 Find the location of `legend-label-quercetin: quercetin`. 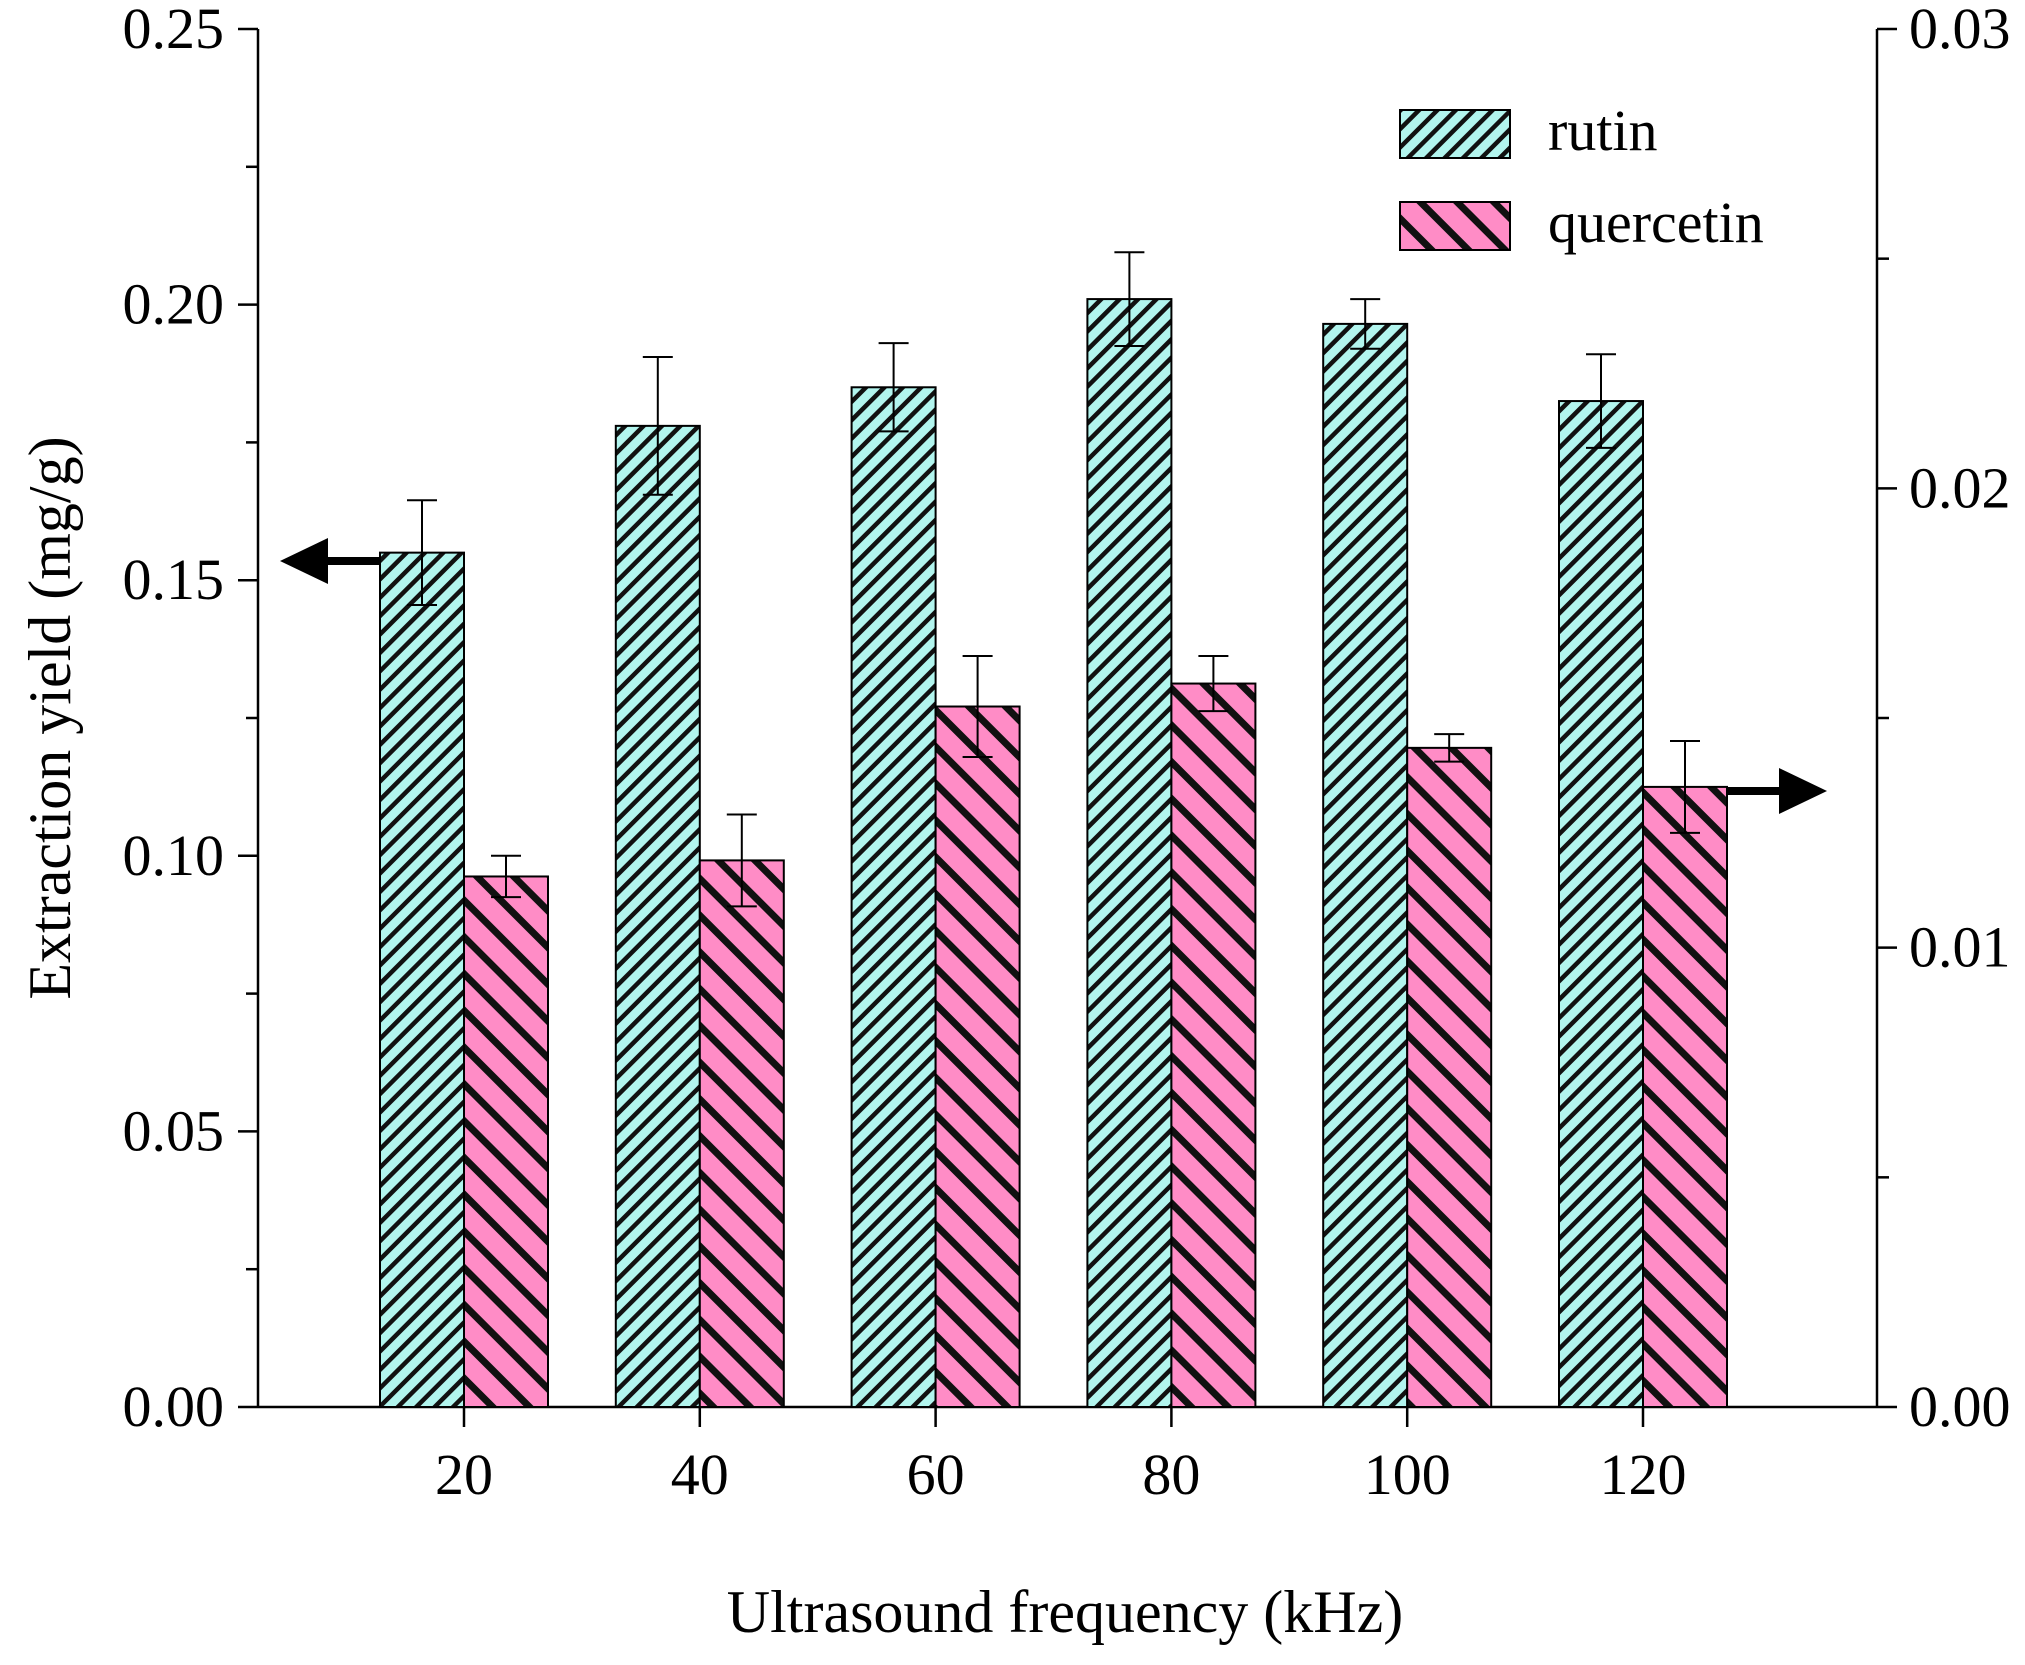

legend-label-quercetin: quercetin is located at coordinates (1656, 222).